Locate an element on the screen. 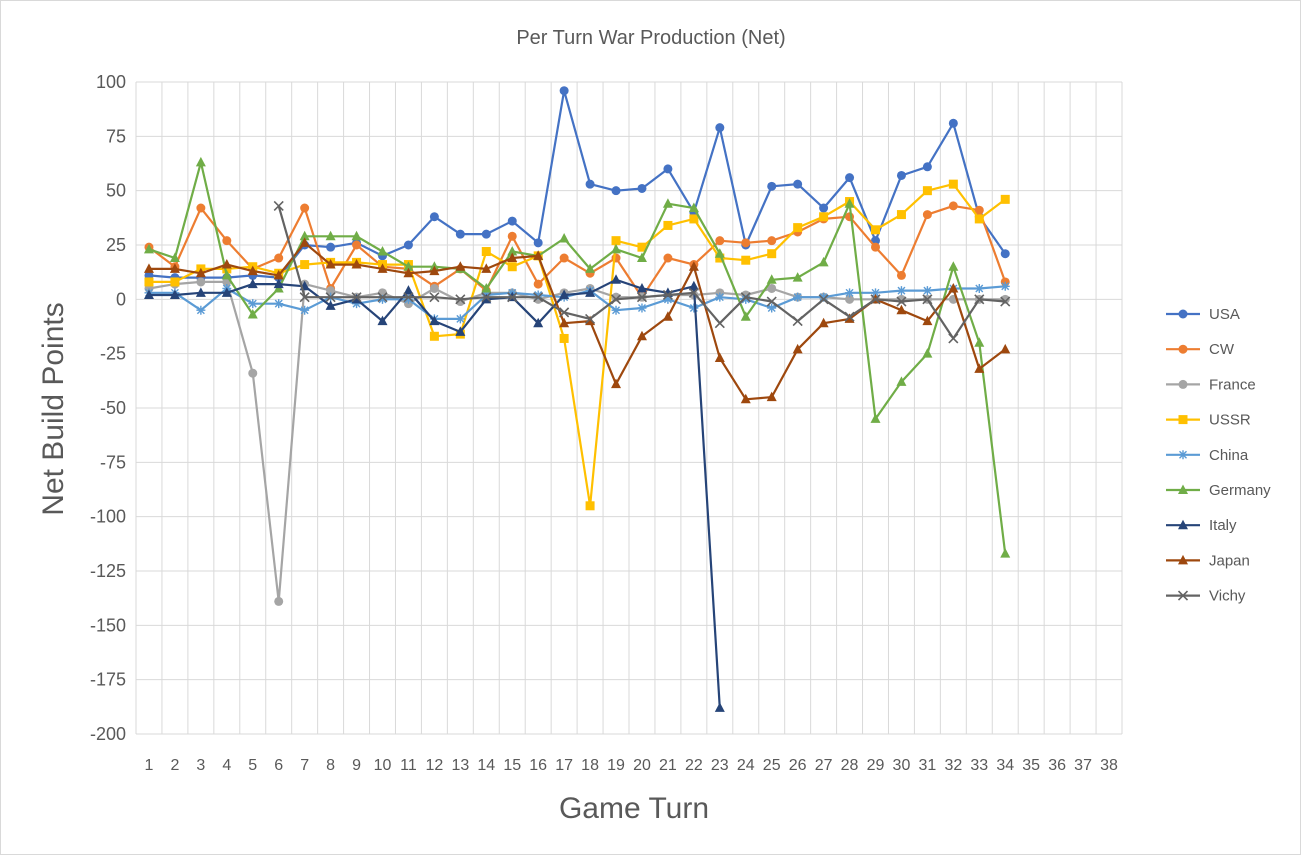 Image resolution: width=1301 pixels, height=856 pixels. y-tick-label: -50 is located at coordinates (113, 408).